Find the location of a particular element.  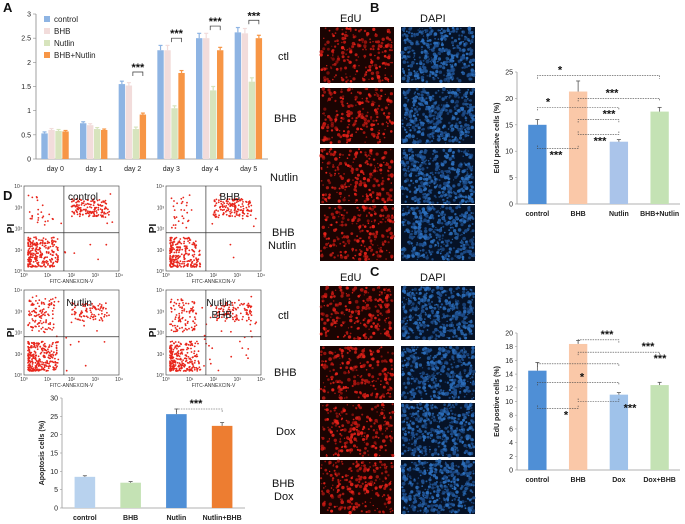

chart-b-bar is located at coordinates (578, 147).